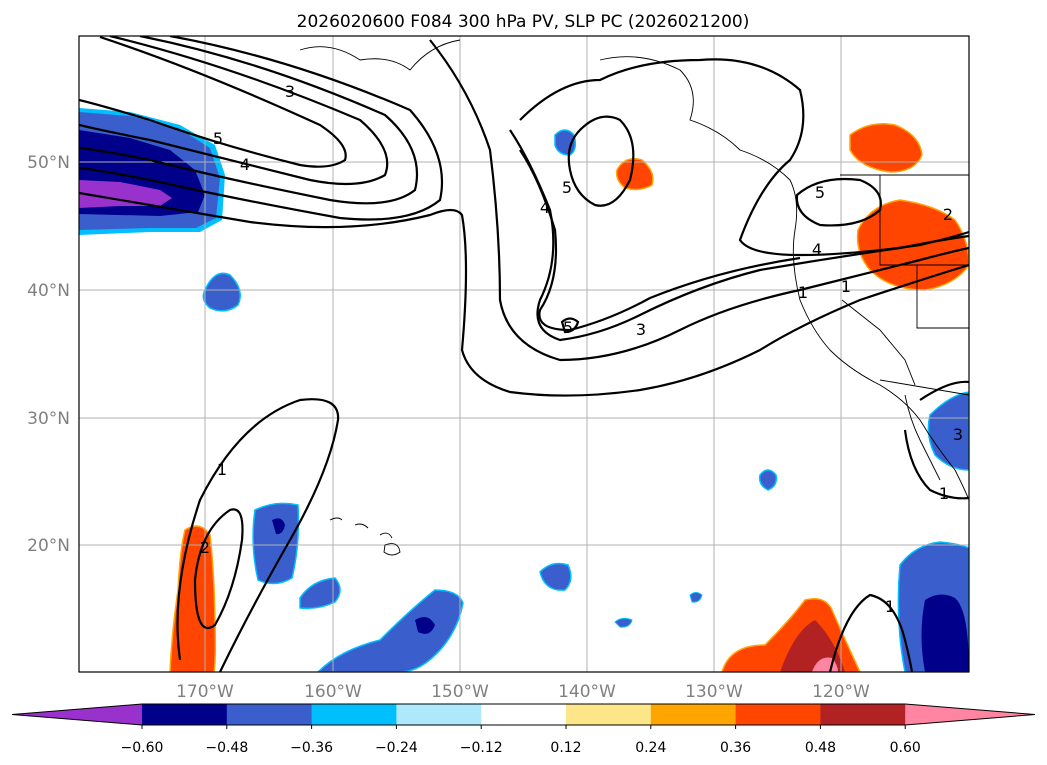 This screenshot has width=1047, height=765. Describe the element at coordinates (523, 692) in the screenshot. I see `x-axis-labels: 170°W 160°W 150°W 140°W 130°W 120°W` at that location.